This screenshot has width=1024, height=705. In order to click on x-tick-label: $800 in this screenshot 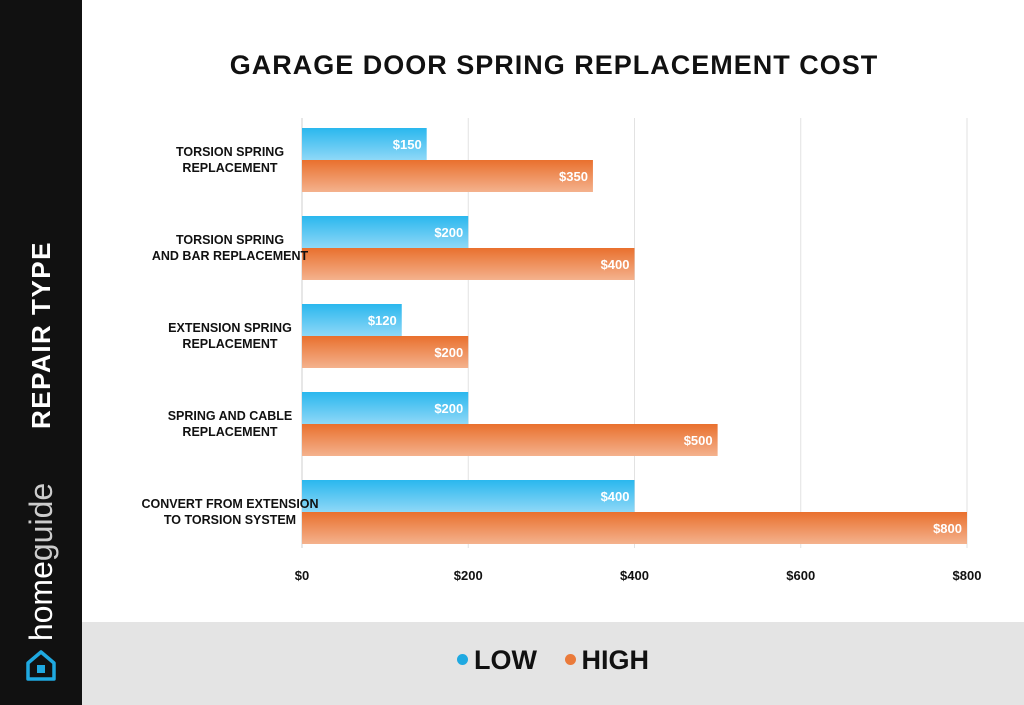, I will do `click(967, 575)`.